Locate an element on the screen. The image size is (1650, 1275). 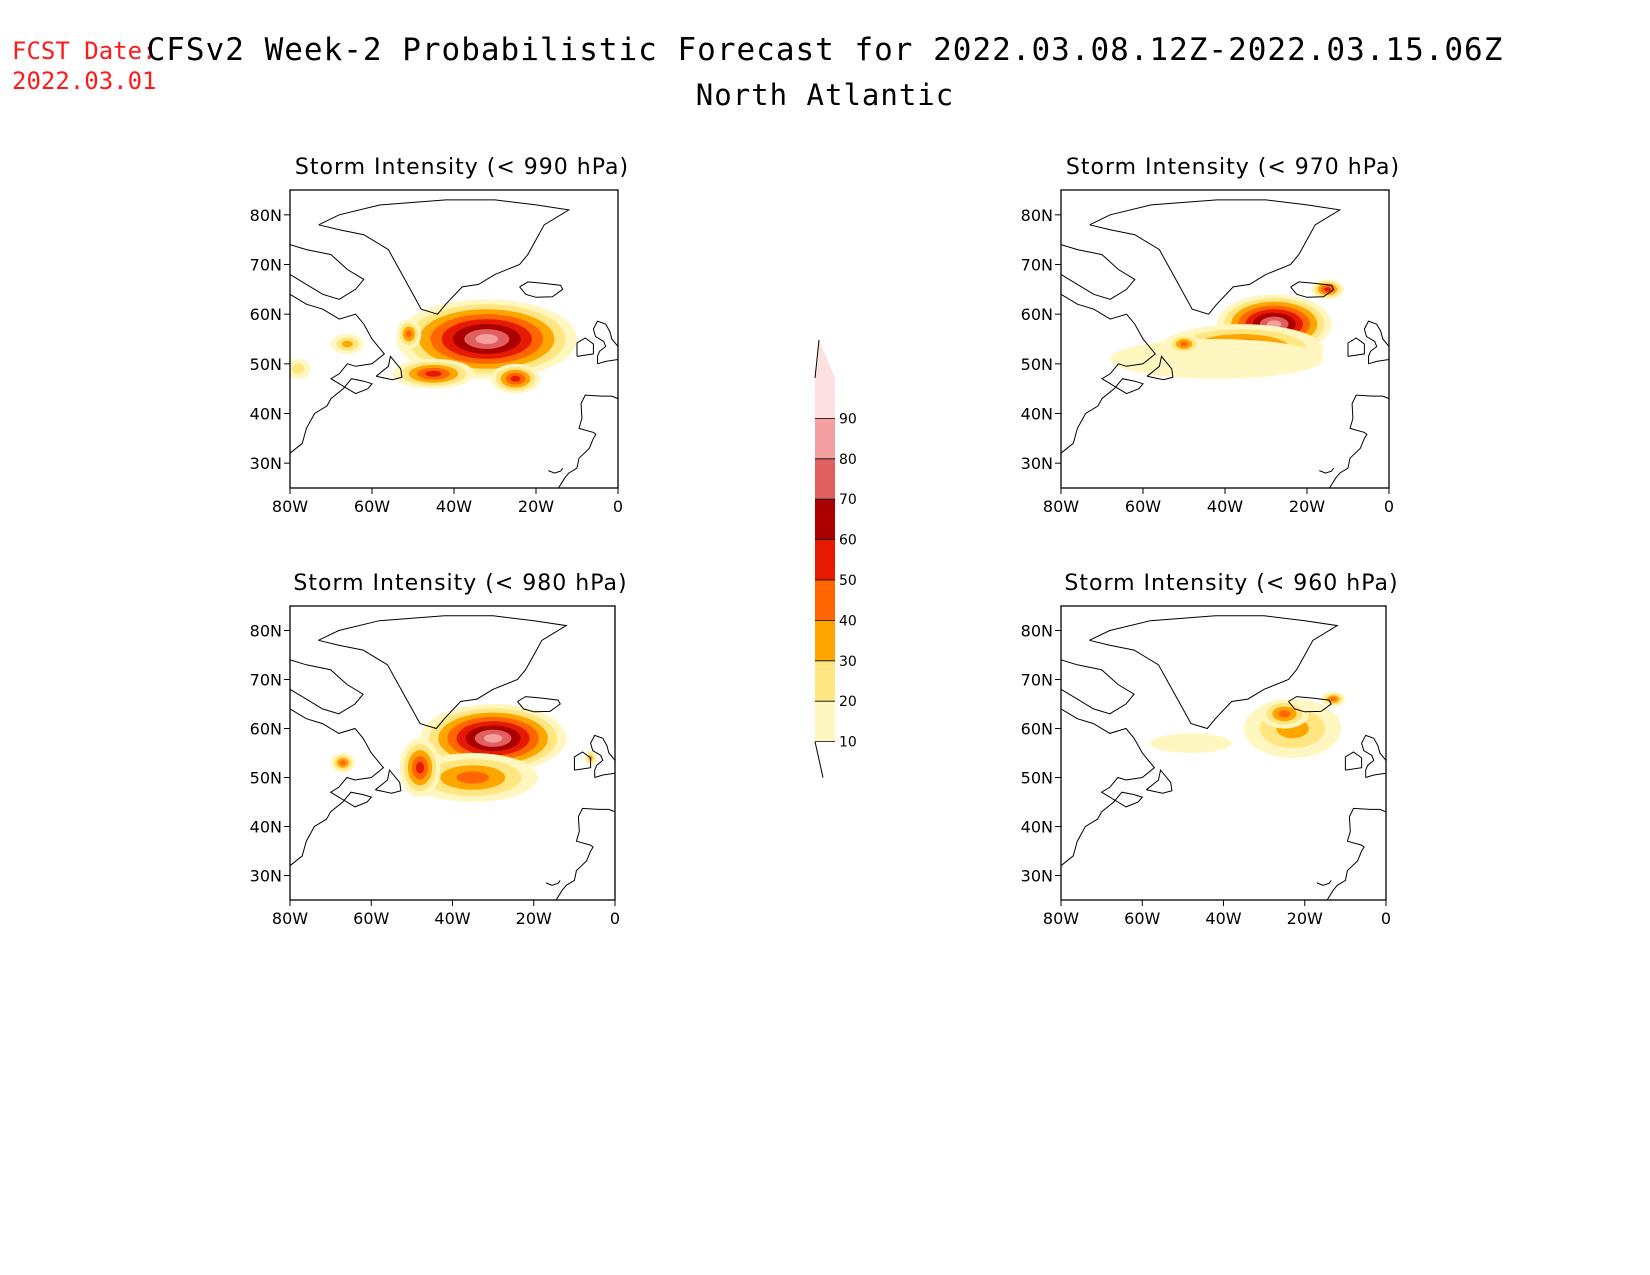
colorbar-label: 80 is located at coordinates (848, 460).